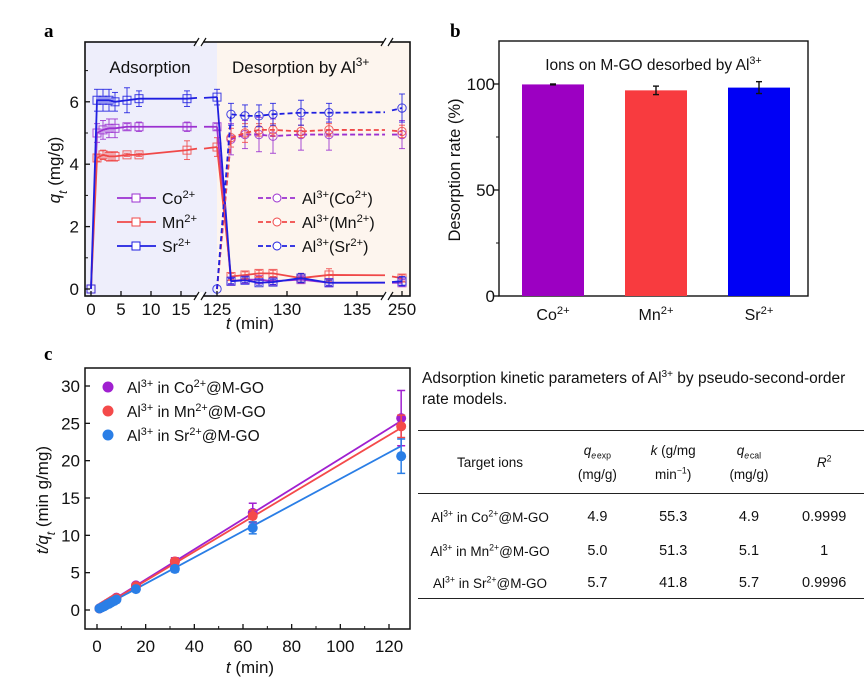 The height and width of the screenshot is (691, 866). Describe the element at coordinates (673, 551) in the screenshot. I see `cell-k: 51.3` at that location.